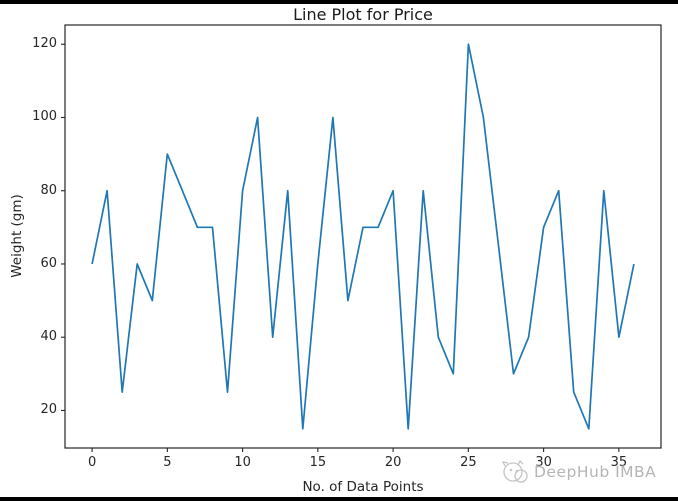  Describe the element at coordinates (44, 117) in the screenshot. I see `y-tick-label: 100` at that location.